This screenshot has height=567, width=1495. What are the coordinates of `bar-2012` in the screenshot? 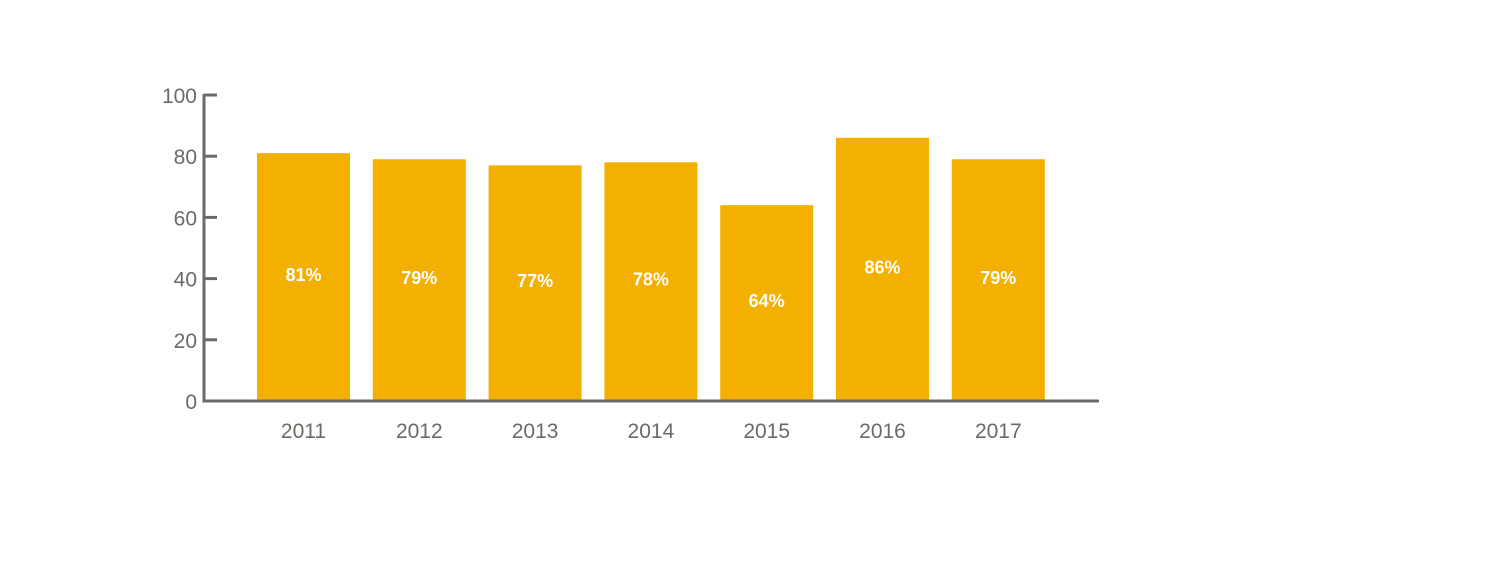 It's located at (419, 280).